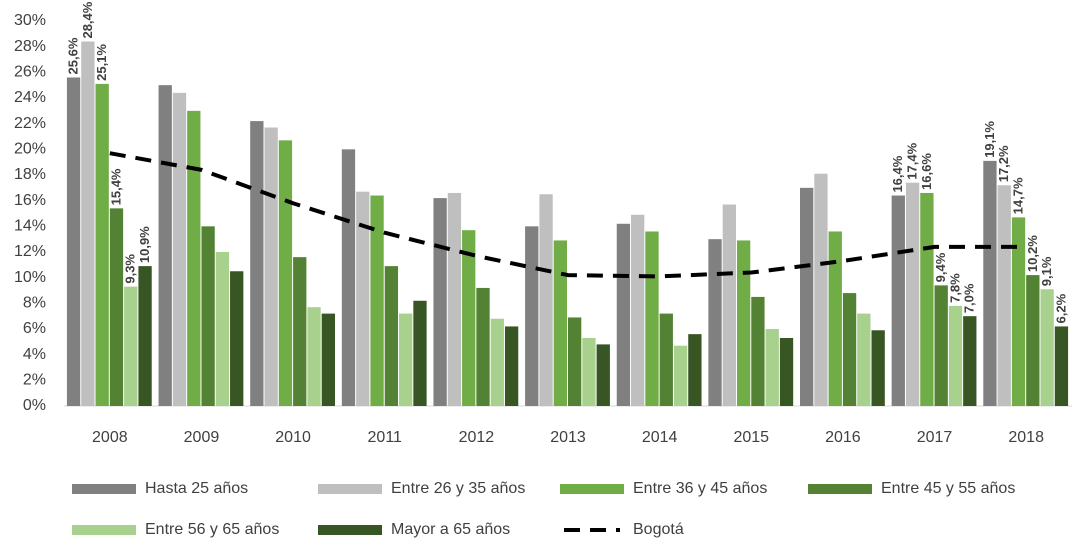 This screenshot has height=549, width=1074. Describe the element at coordinates (30, 149) in the screenshot. I see `y-tick-label: 20%` at that location.